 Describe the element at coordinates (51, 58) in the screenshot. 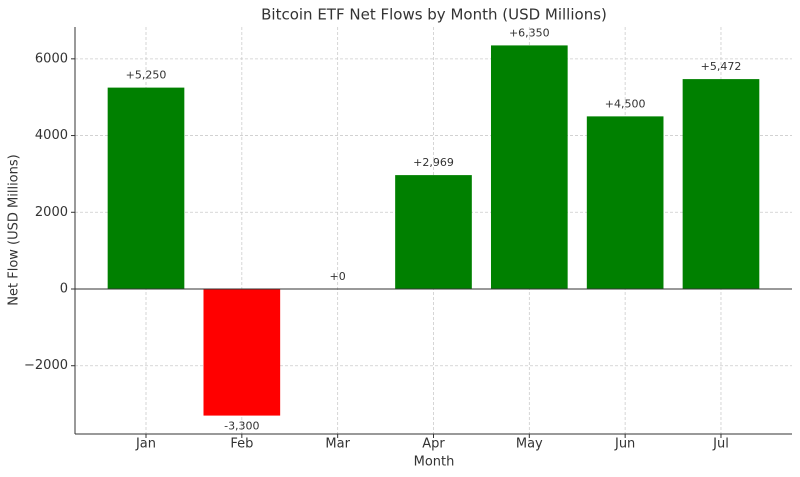

I see `y-tick-label: 6000` at that location.